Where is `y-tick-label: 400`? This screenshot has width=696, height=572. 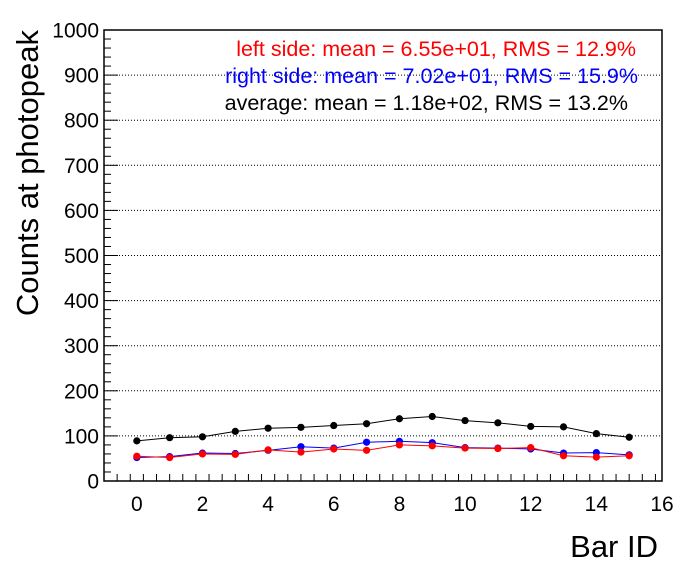
y-tick-label: 400 is located at coordinates (81, 301).